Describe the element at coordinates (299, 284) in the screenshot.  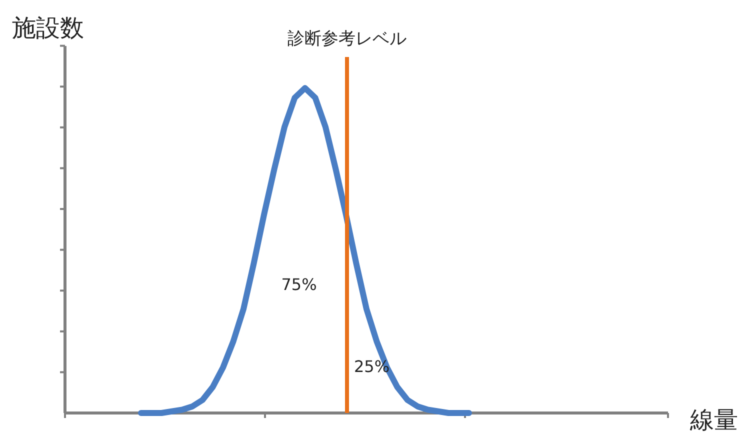
I see `annotation: 75%` at that location.